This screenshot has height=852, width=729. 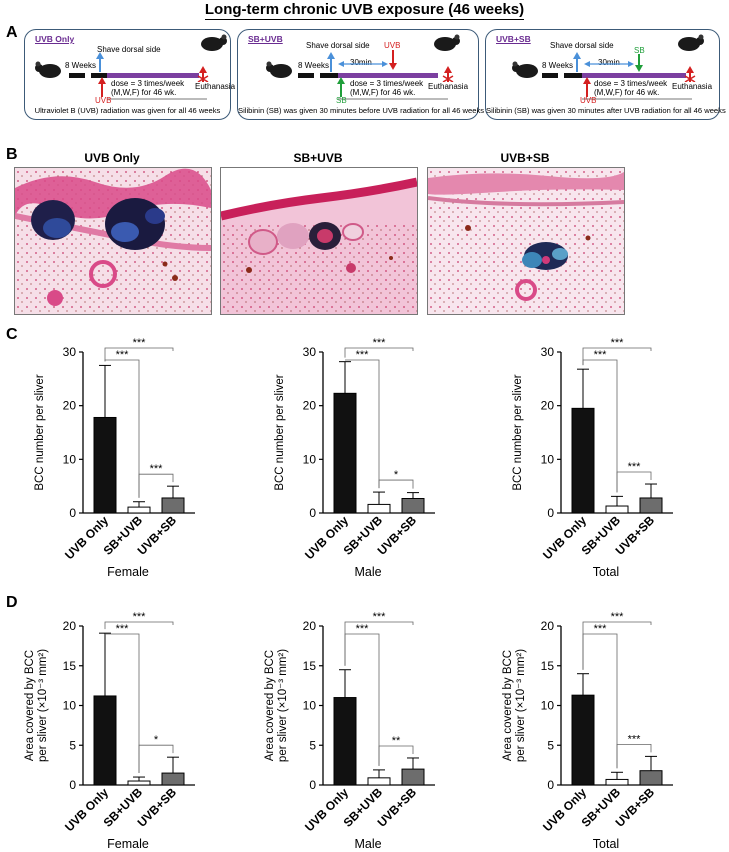 What do you see at coordinates (70, 352) in the screenshot?
I see `y-tick-label: 30` at bounding box center [70, 352].